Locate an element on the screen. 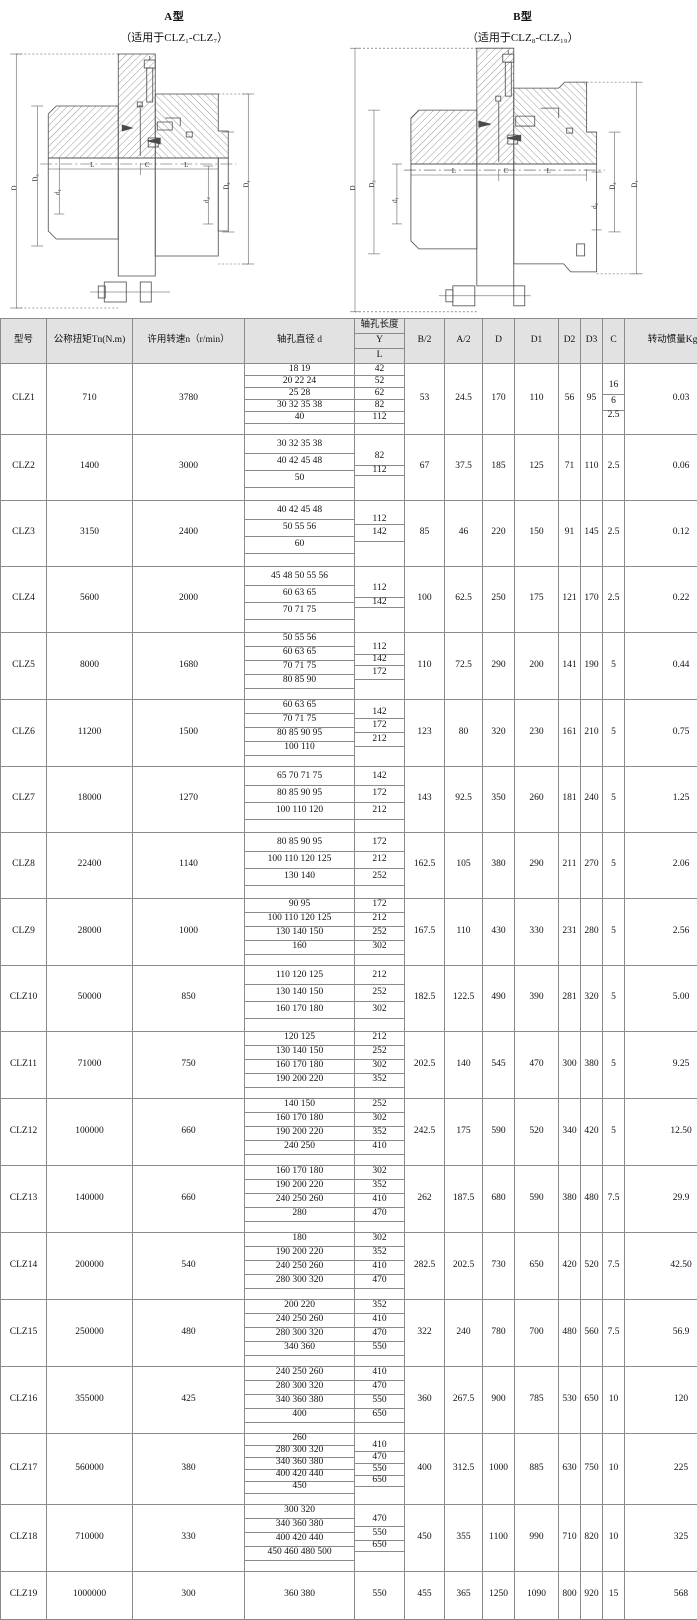 The height and width of the screenshot is (1620, 697). dim-label-L-right: L is located at coordinates (548, 171).